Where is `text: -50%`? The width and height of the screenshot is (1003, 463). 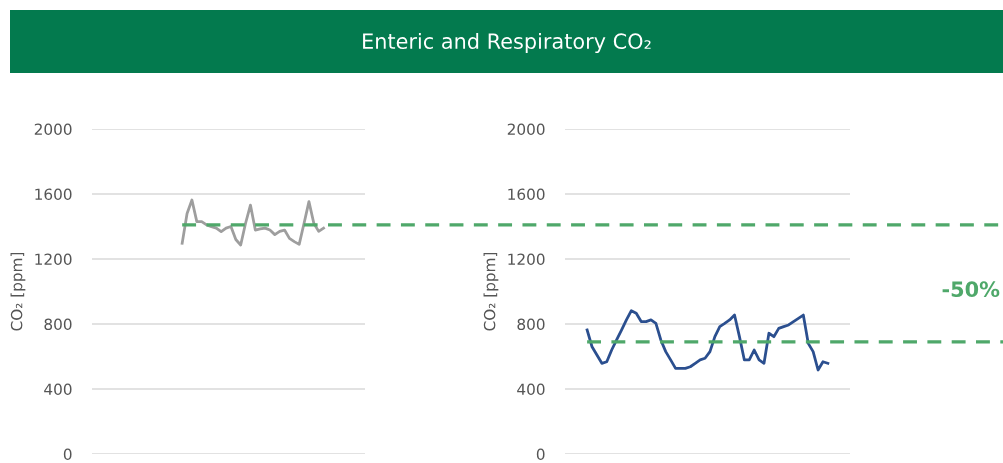 text: -50% is located at coordinates (971, 289).